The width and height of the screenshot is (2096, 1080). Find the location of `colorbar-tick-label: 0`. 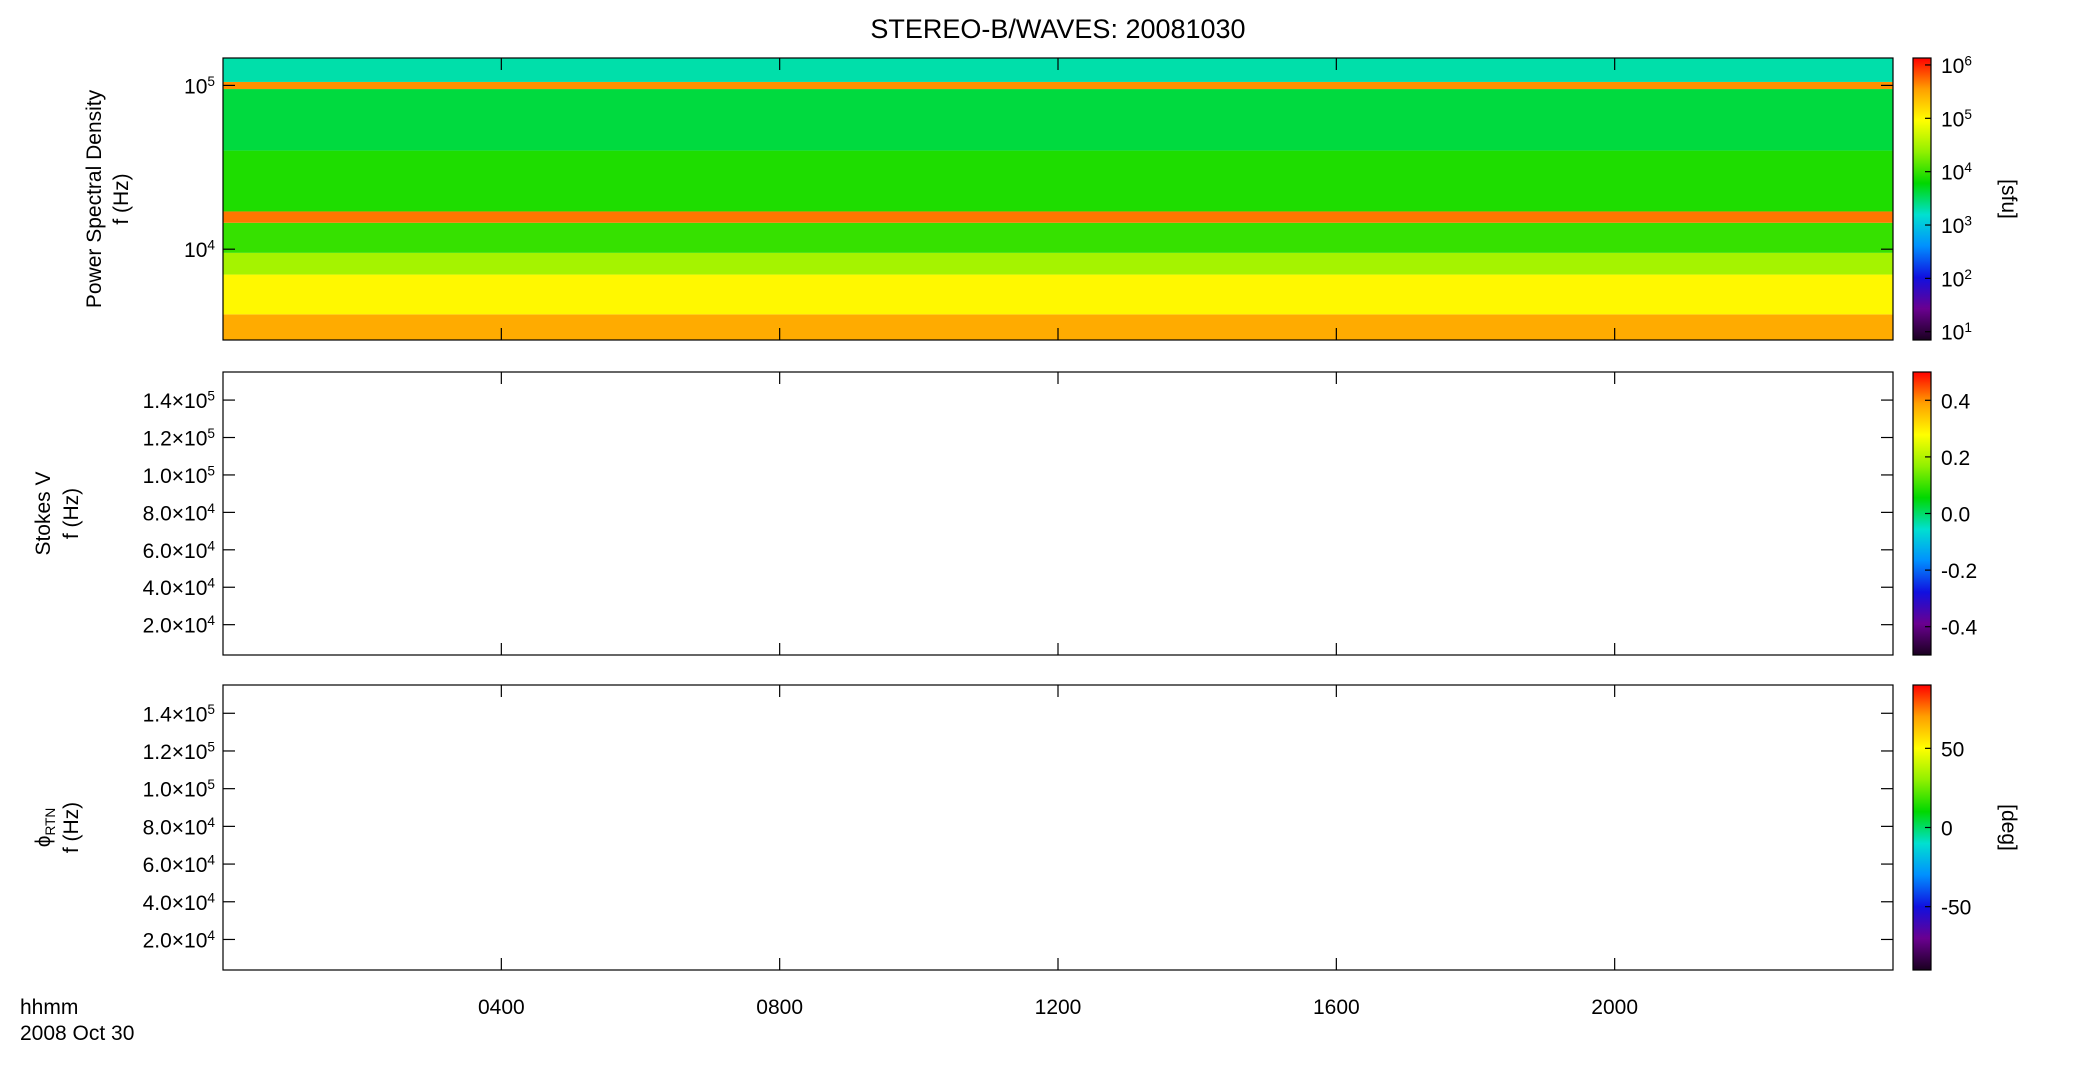

colorbar-tick-label: 0 is located at coordinates (1947, 829).